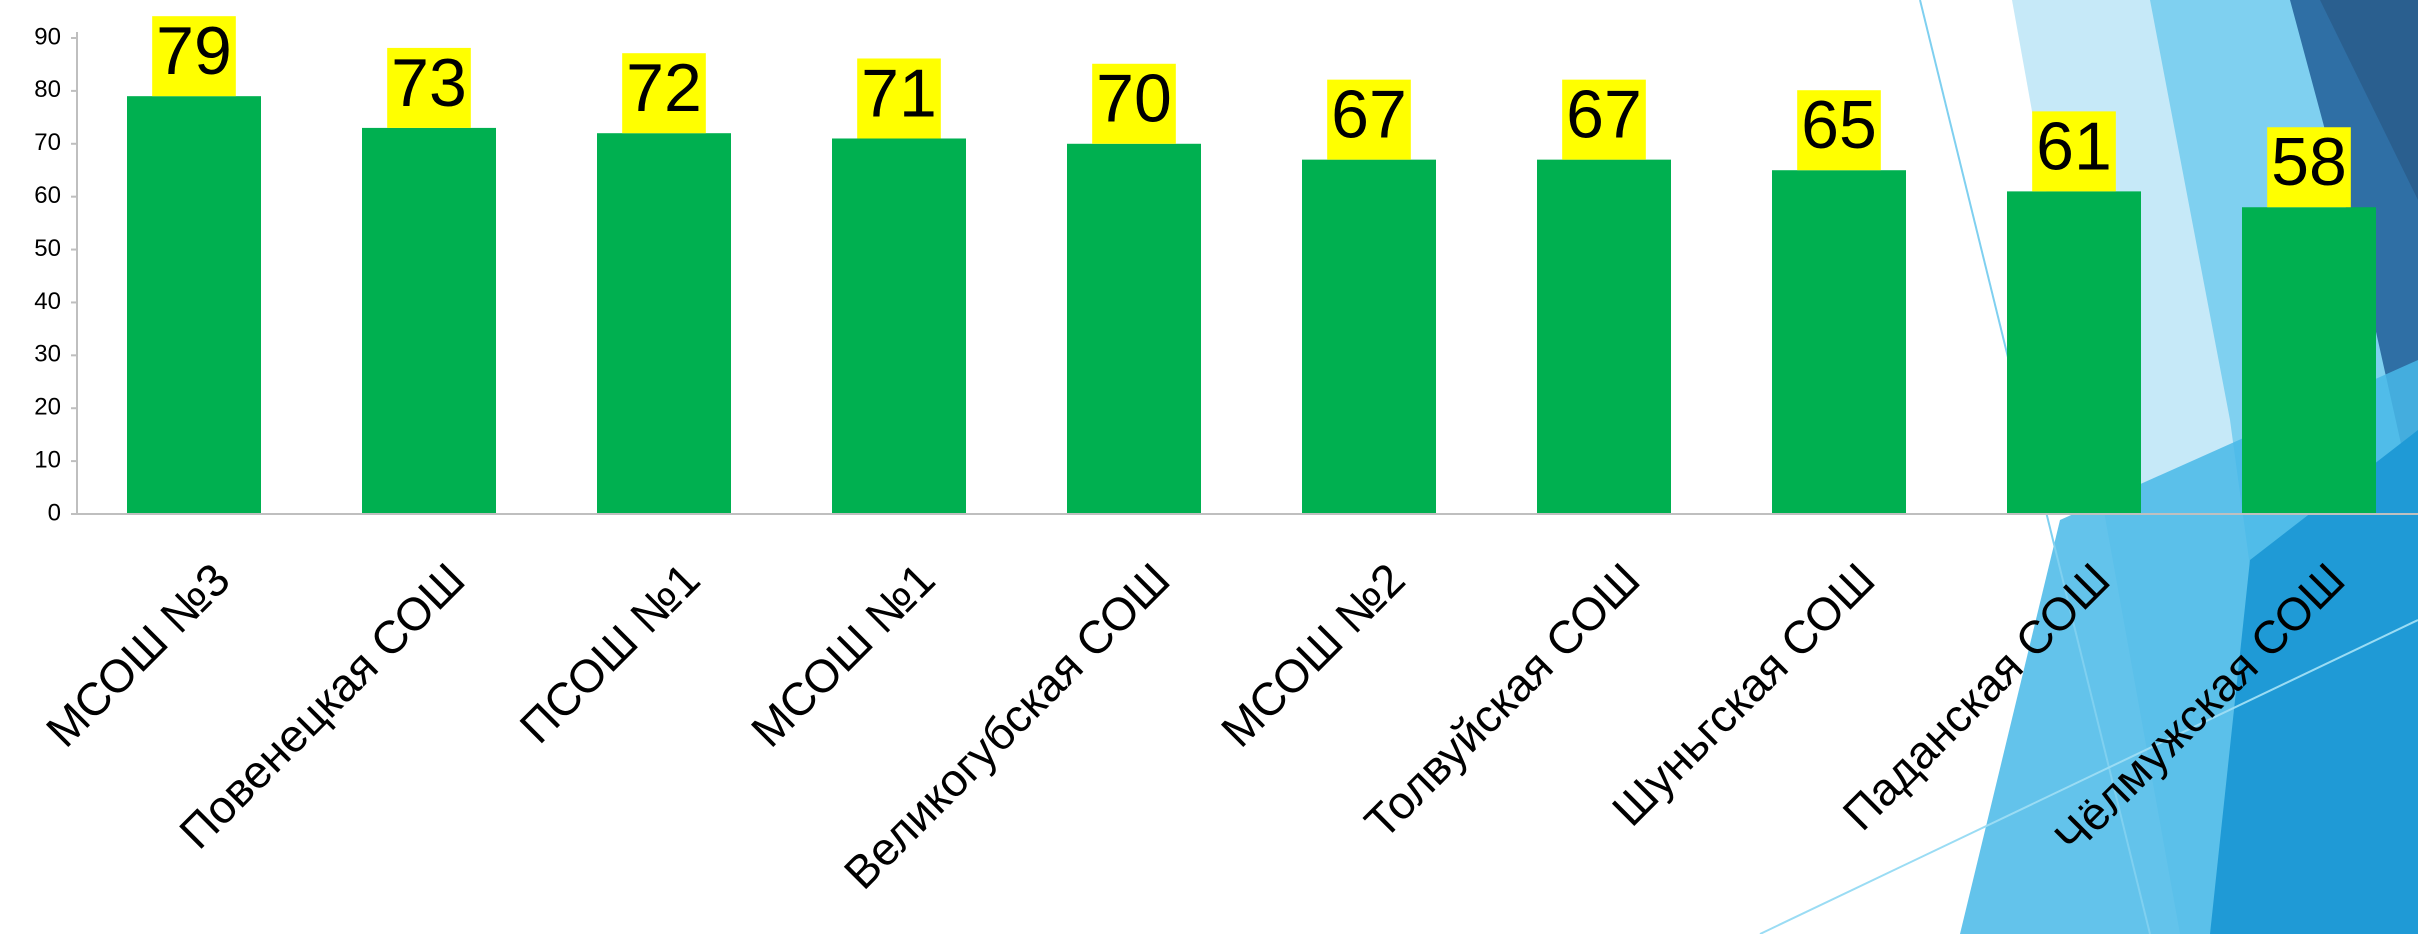 This screenshot has height=934, width=2418. Describe the element at coordinates (47, 89) in the screenshot. I see `y-tick-label: 80` at that location.